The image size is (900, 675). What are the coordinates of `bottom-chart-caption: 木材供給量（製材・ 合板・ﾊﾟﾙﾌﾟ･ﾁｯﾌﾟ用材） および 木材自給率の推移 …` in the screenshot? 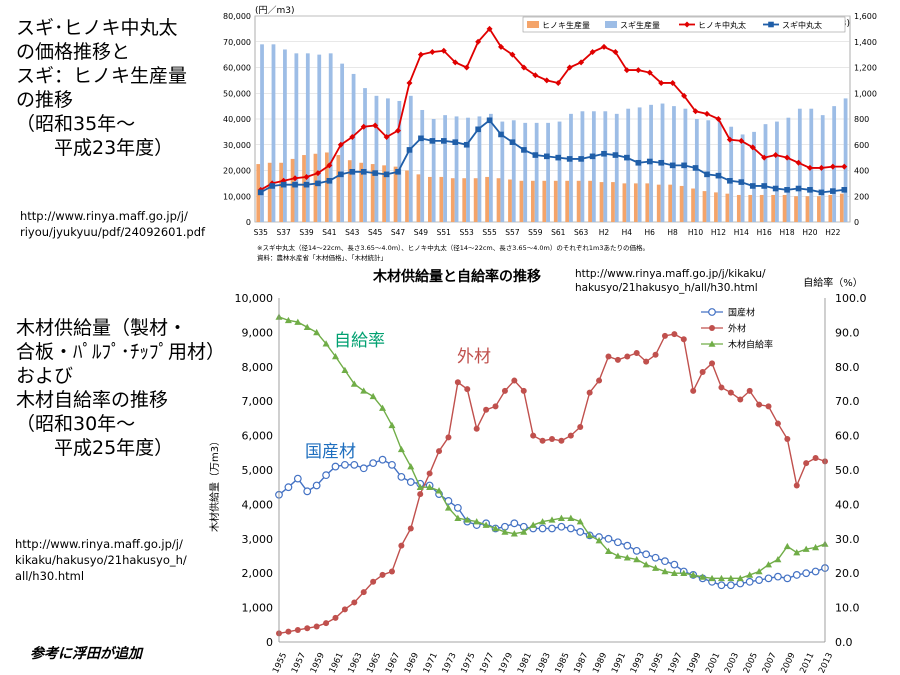 It's located at (121, 388).